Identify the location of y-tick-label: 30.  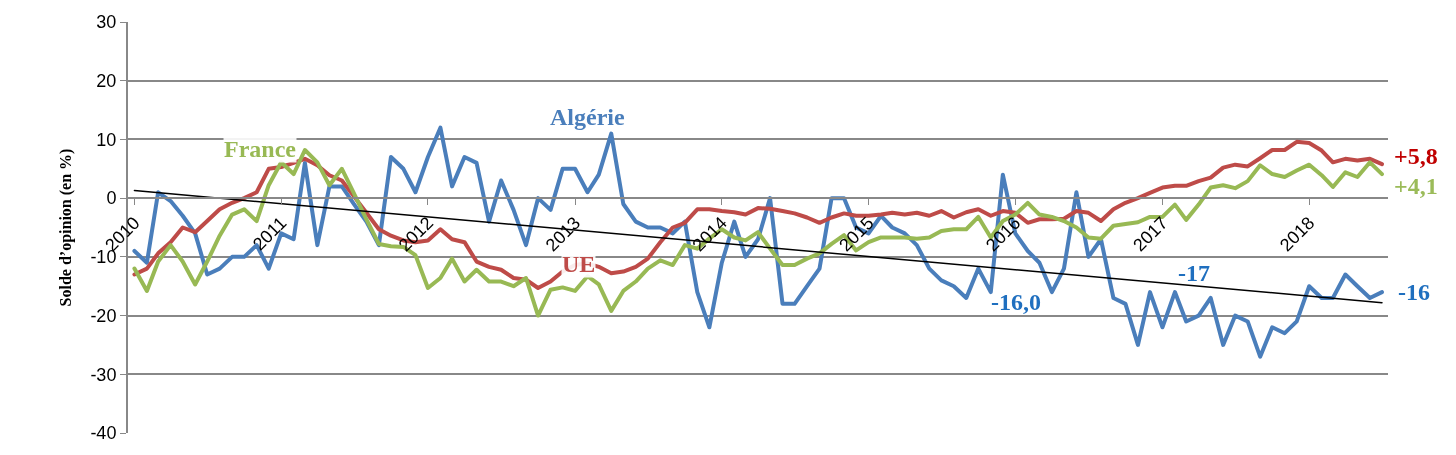
(106, 22).